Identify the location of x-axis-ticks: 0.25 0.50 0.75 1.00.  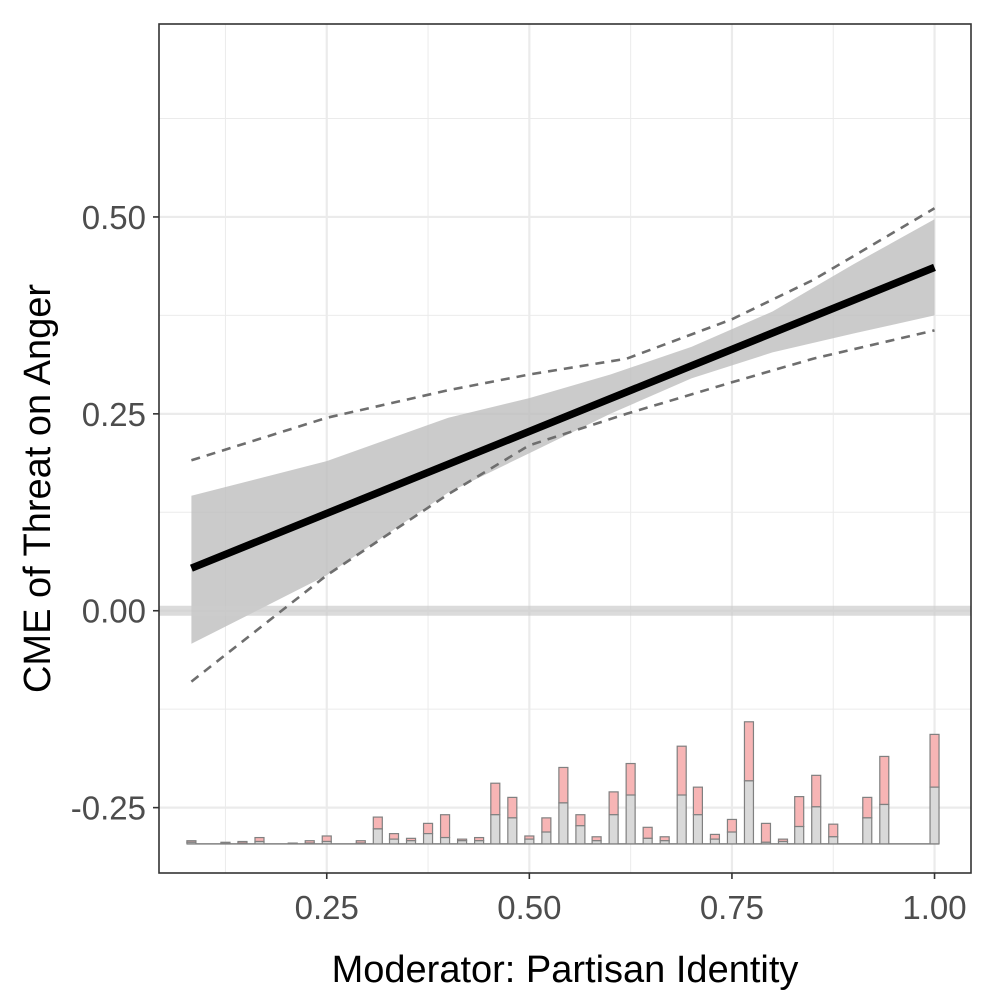
(631, 899).